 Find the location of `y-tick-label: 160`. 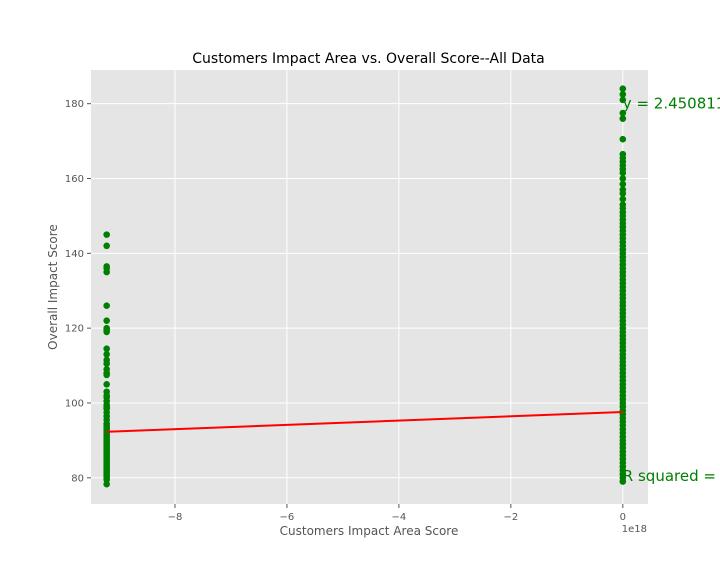

y-tick-label: 160 is located at coordinates (74, 179).